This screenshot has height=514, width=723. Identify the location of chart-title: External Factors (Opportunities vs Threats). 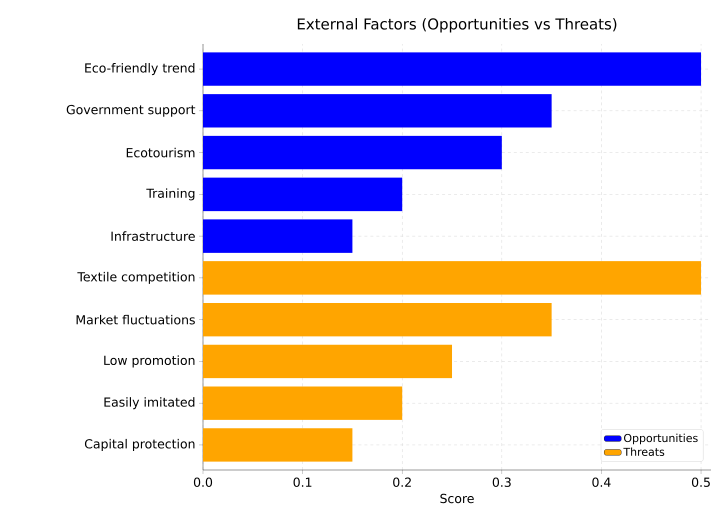
(457, 25).